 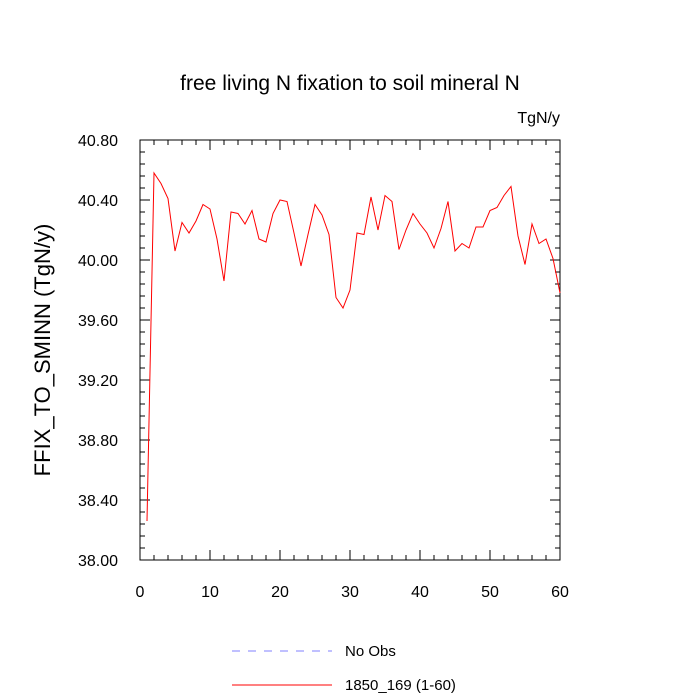 I want to click on y-axis-title: FFIX_TO_SMINN (TgN/y), so click(x=42, y=350).